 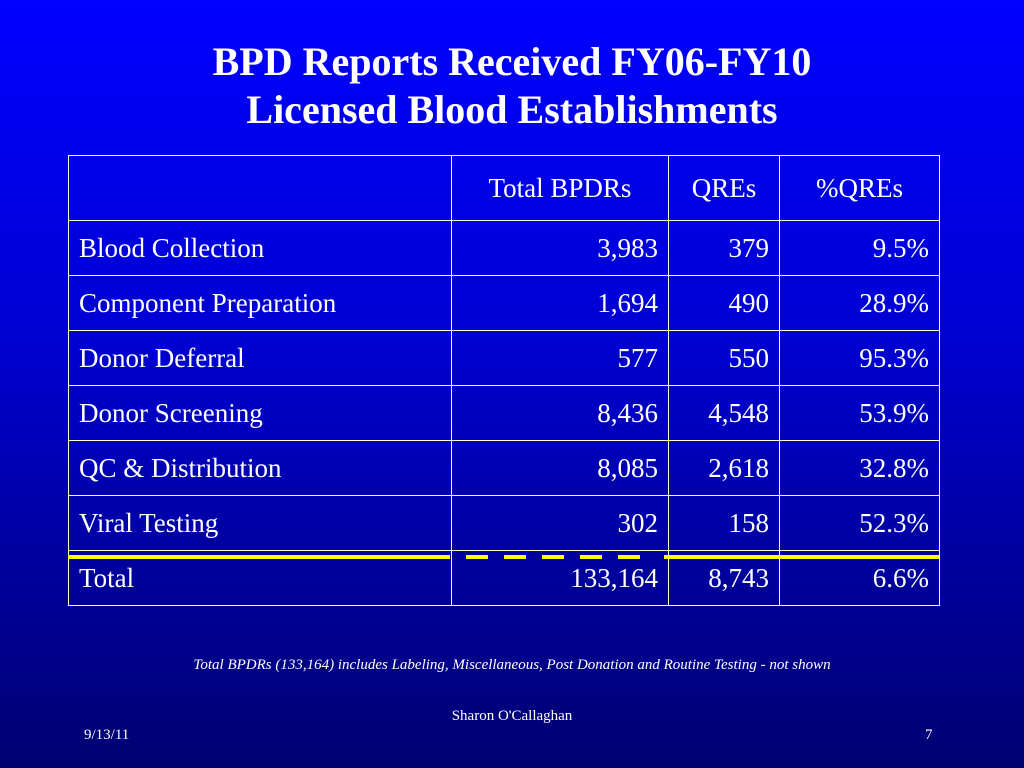 What do you see at coordinates (512, 109) in the screenshot?
I see `title-line-2: Licensed Blood Establishments` at bounding box center [512, 109].